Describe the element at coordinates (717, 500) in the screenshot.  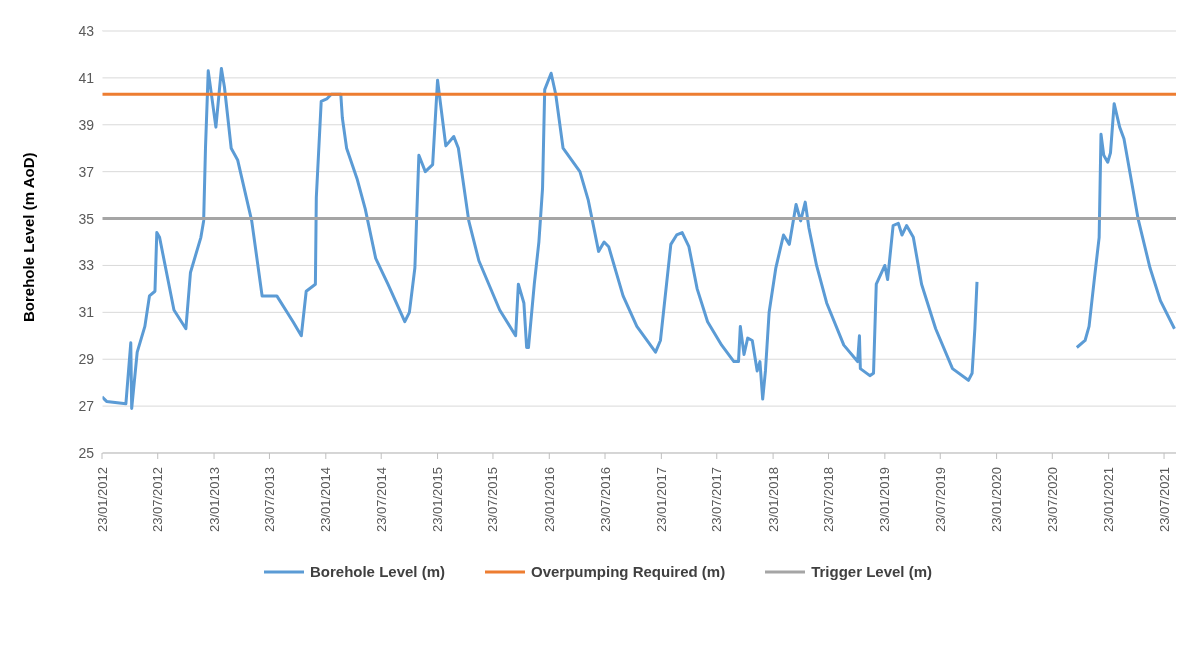
I see `x-tick-label: 23/07/2017` at that location.